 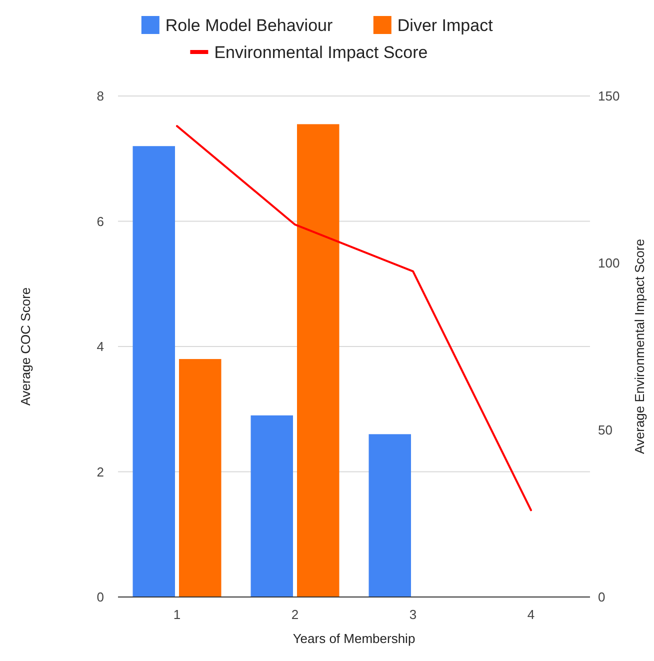 I want to click on y-axis-title: Average COC Score, so click(x=25, y=346).